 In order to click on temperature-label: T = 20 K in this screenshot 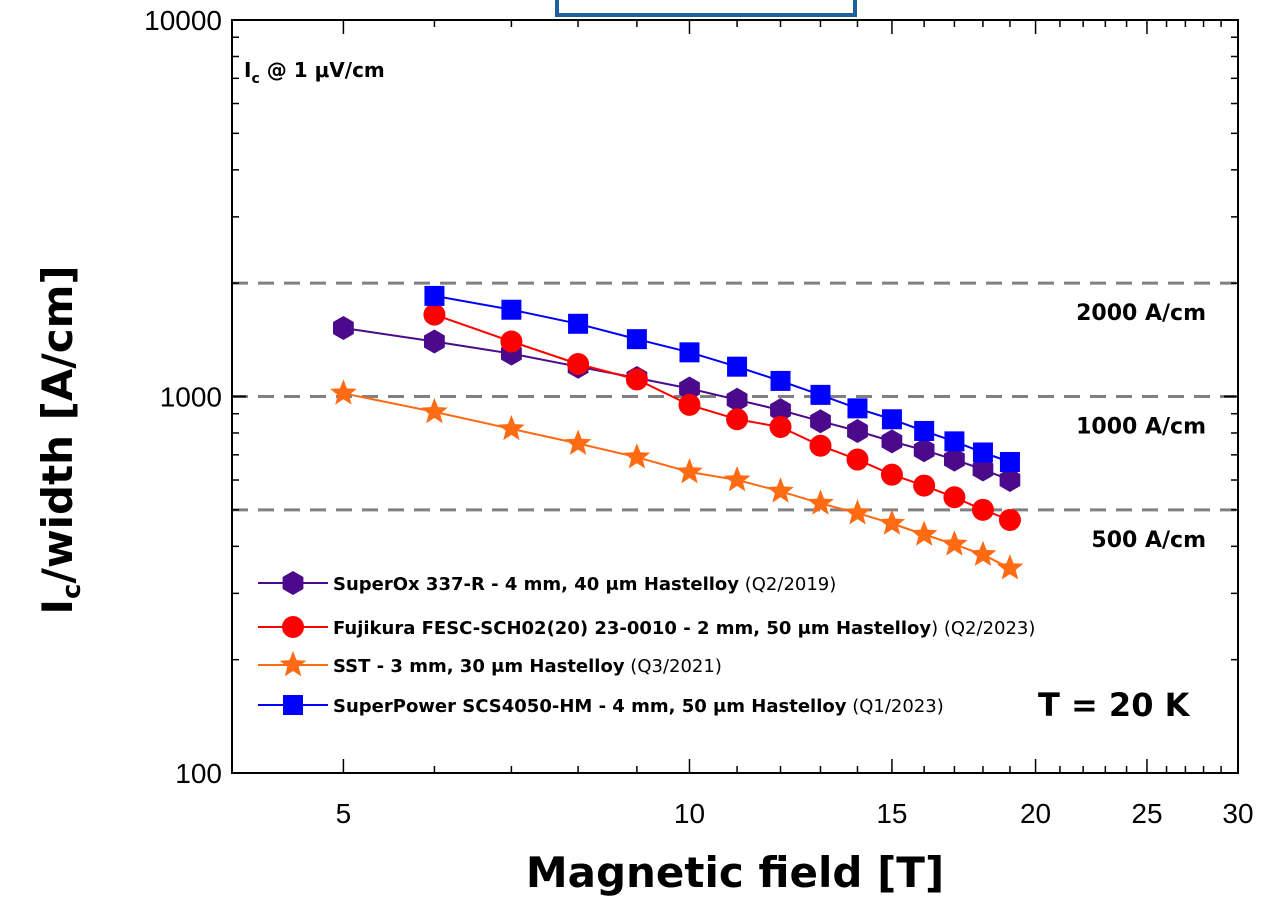, I will do `click(1114, 705)`.